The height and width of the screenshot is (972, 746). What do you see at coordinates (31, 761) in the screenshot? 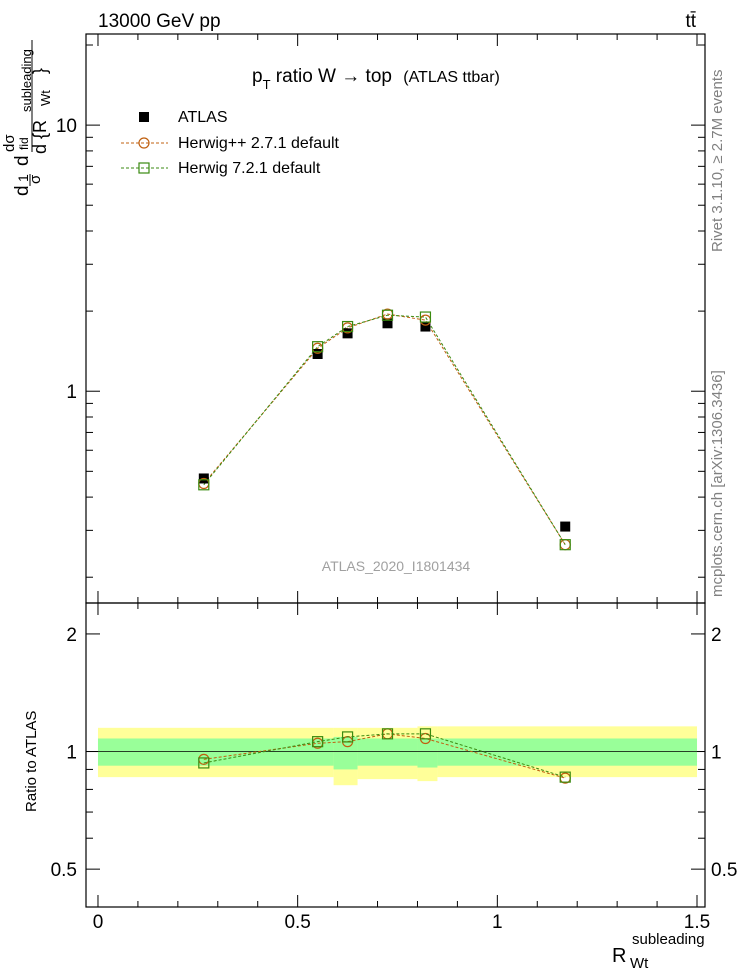
I see `bottom-ylabel: Ratio to ATLAS` at bounding box center [31, 761].